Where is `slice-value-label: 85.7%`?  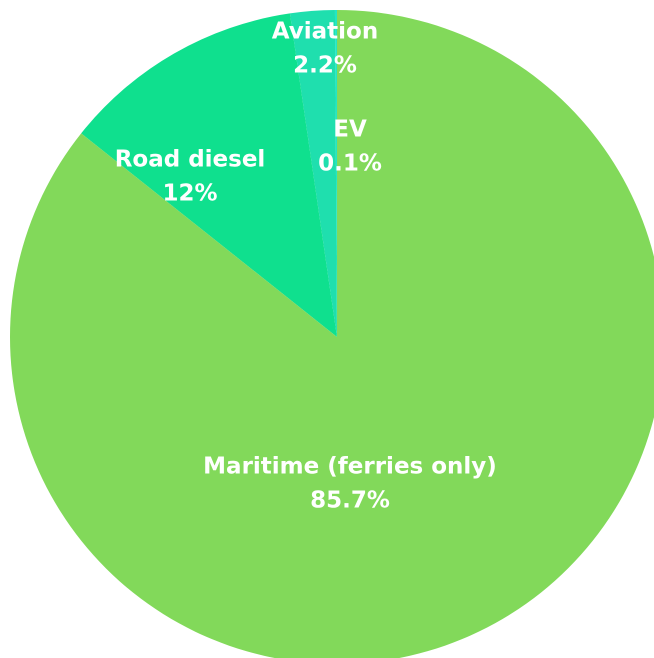
slice-value-label: 85.7% is located at coordinates (350, 501).